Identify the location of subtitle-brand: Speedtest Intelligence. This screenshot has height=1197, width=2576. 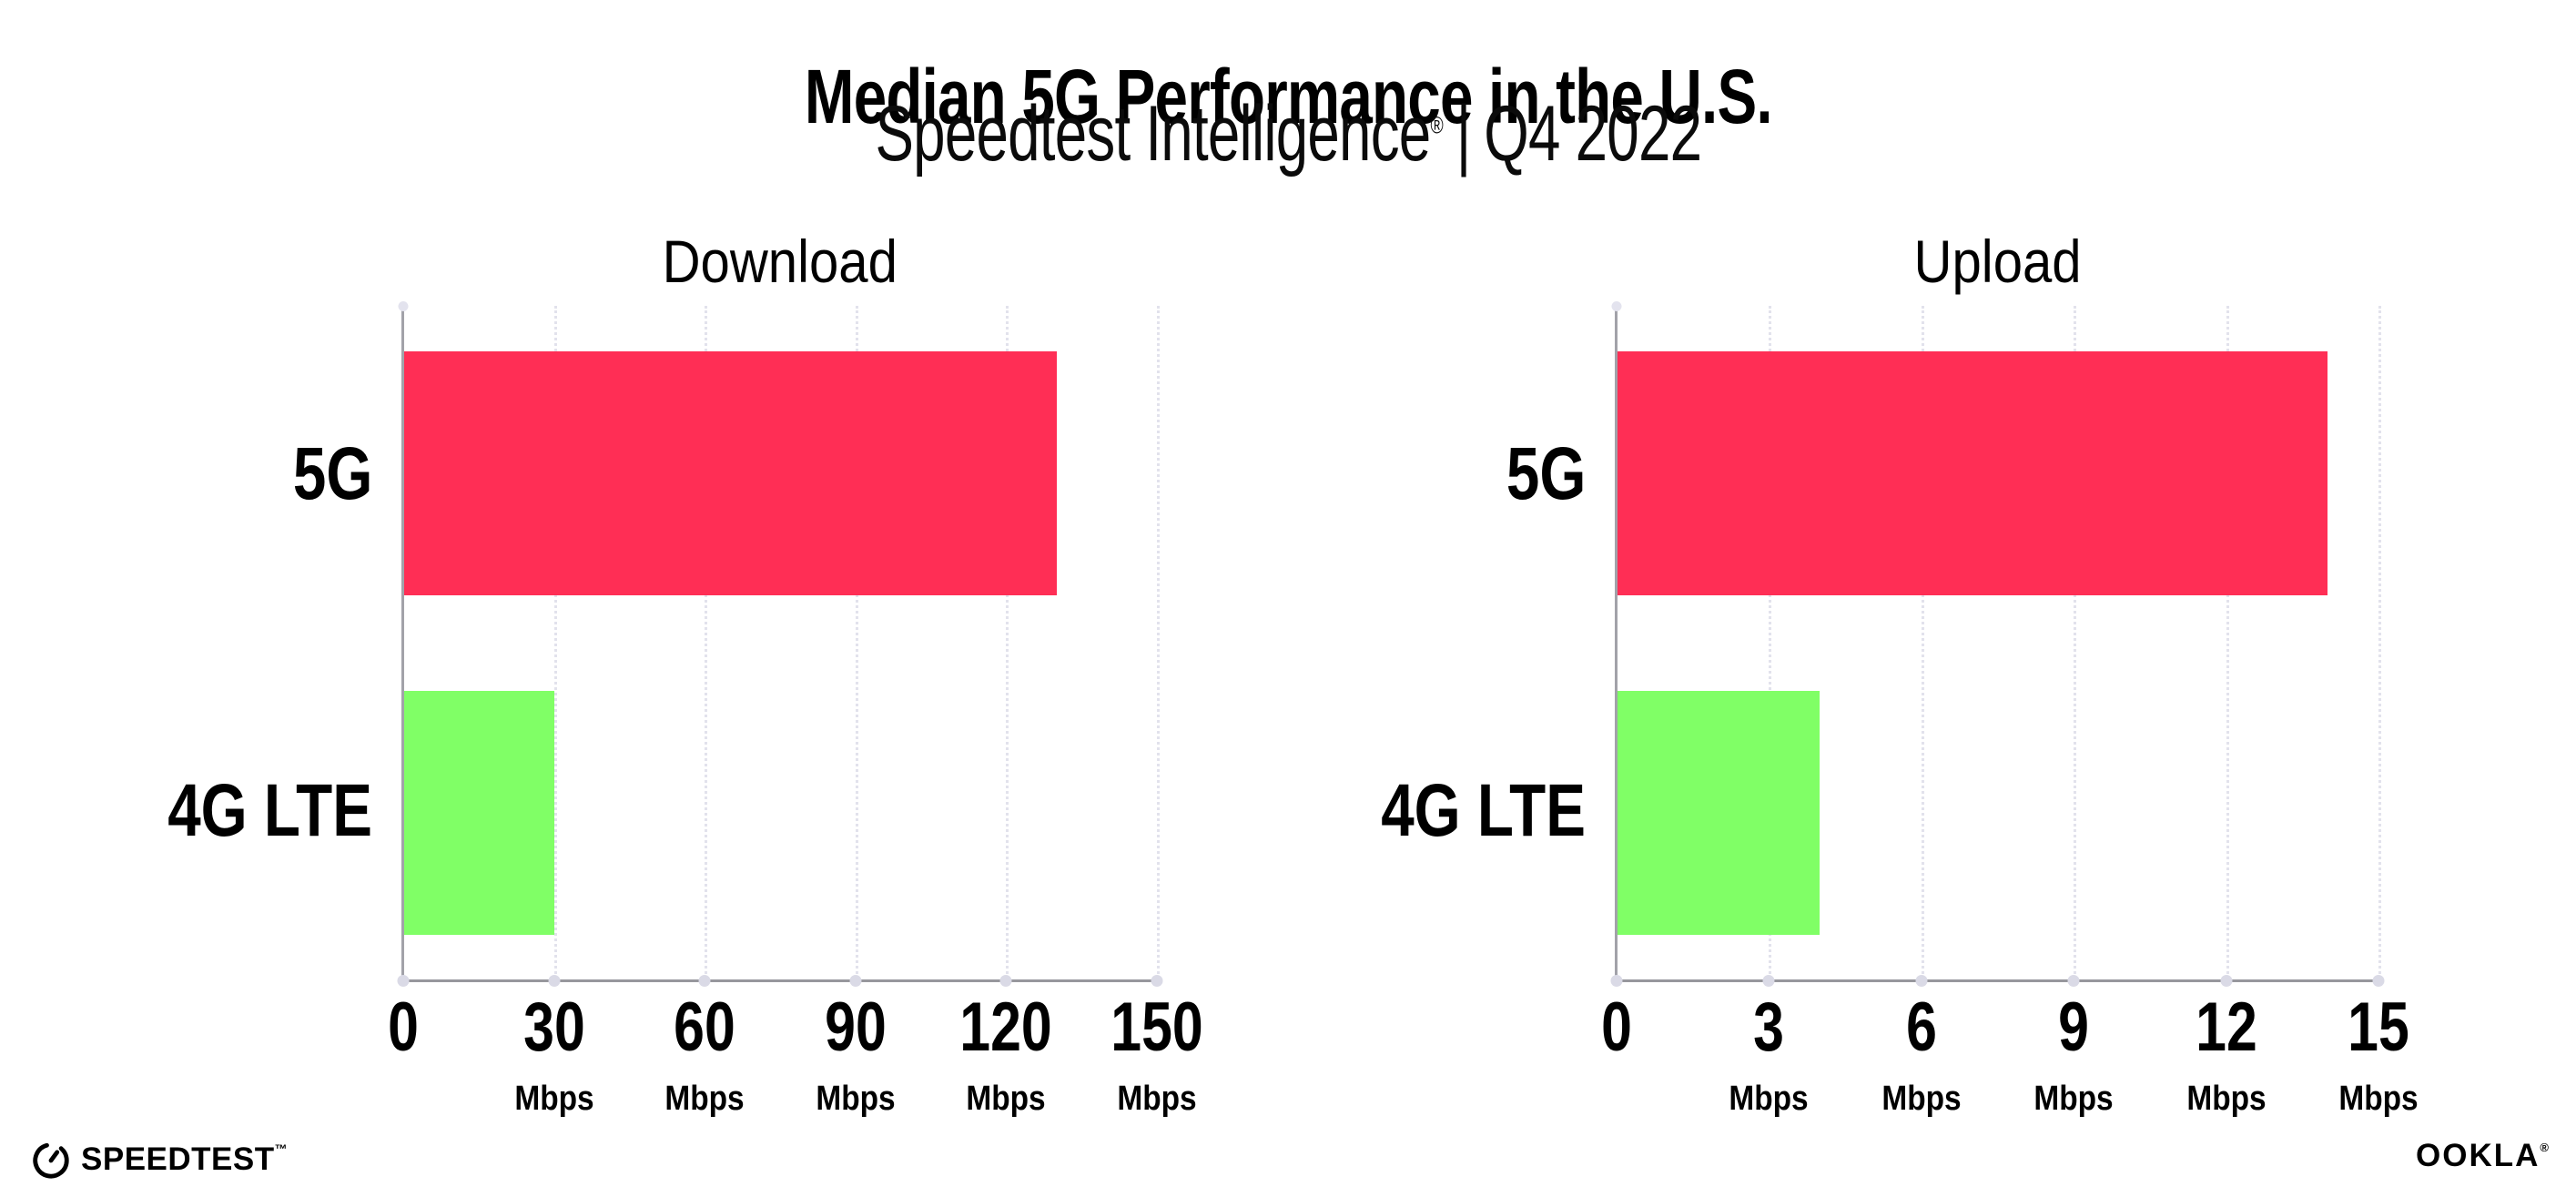
(1153, 134).